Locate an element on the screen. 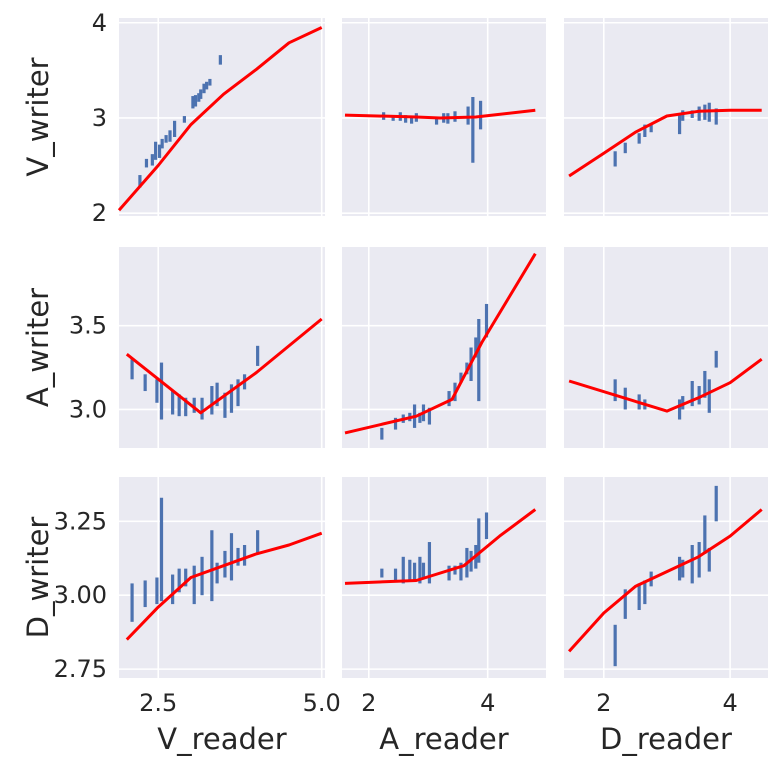  panel-A_writer-vs-D_reader is located at coordinates (666, 347).